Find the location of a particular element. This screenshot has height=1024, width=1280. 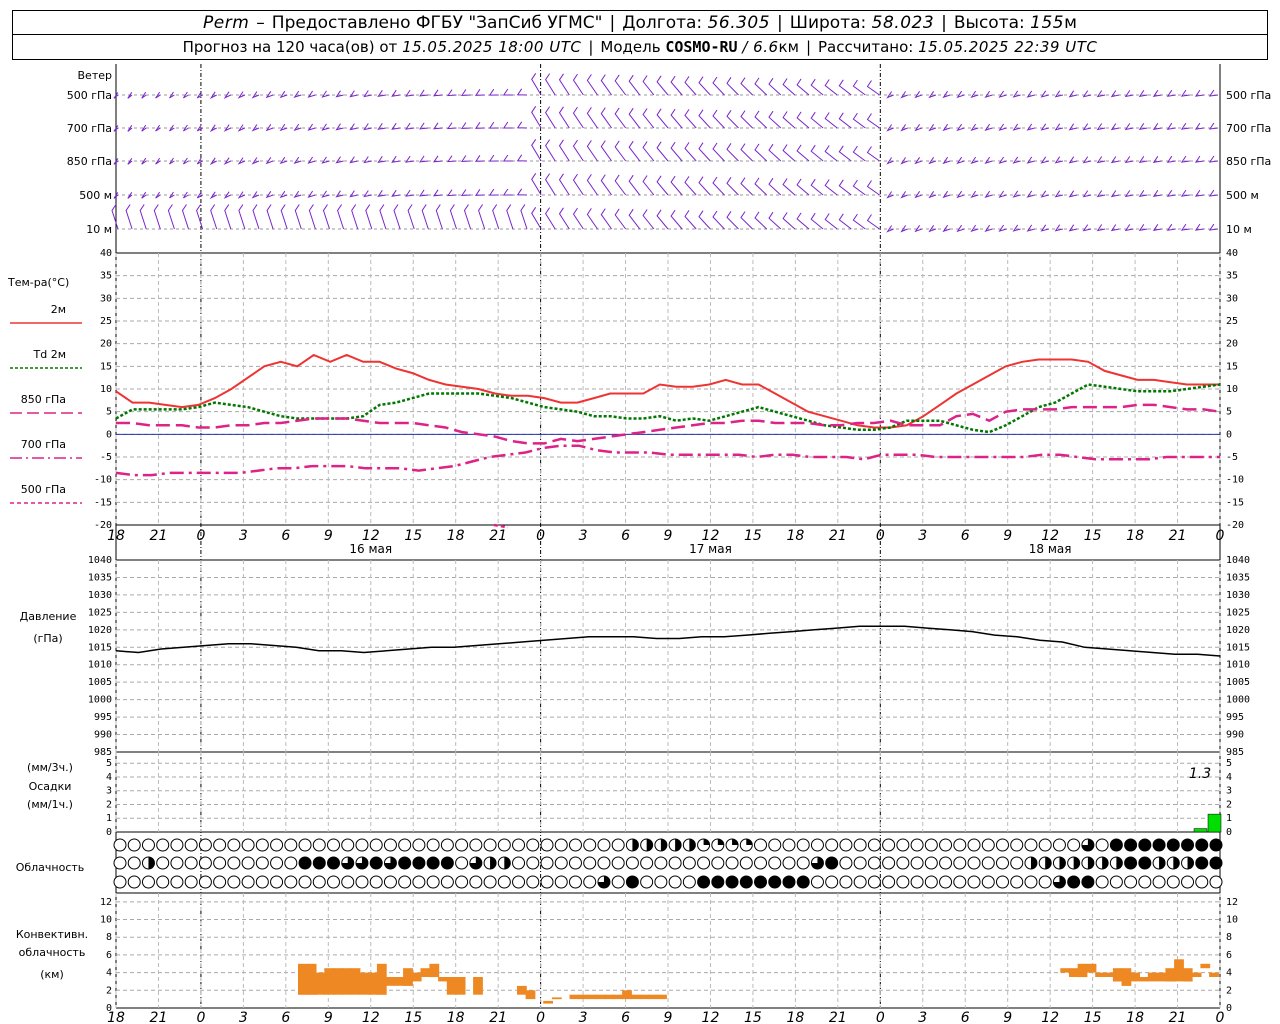

lon-value: 56.305 is located at coordinates (739, 22).